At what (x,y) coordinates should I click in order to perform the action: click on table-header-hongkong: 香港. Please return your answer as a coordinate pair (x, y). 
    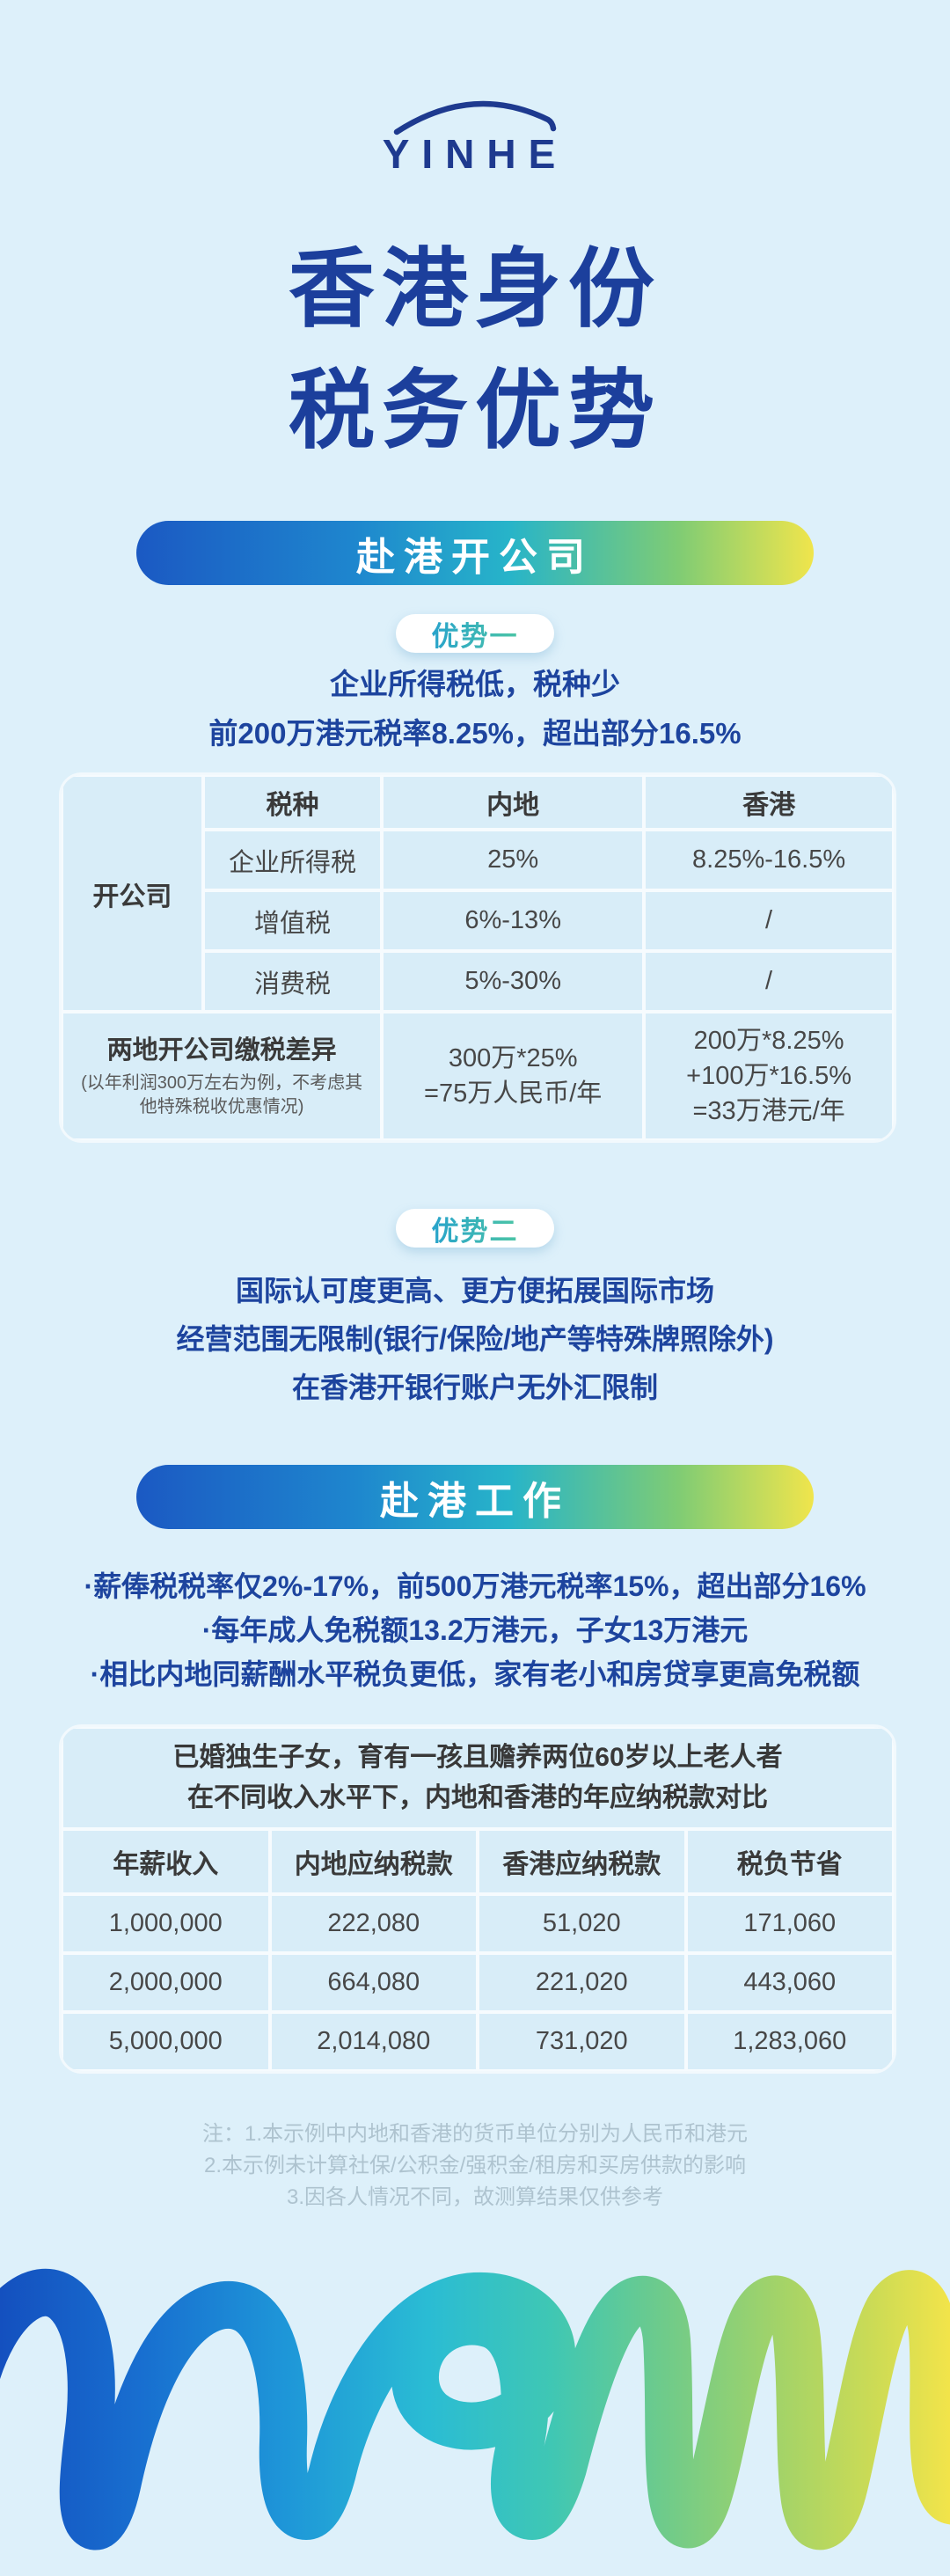
    Looking at the image, I should click on (769, 802).